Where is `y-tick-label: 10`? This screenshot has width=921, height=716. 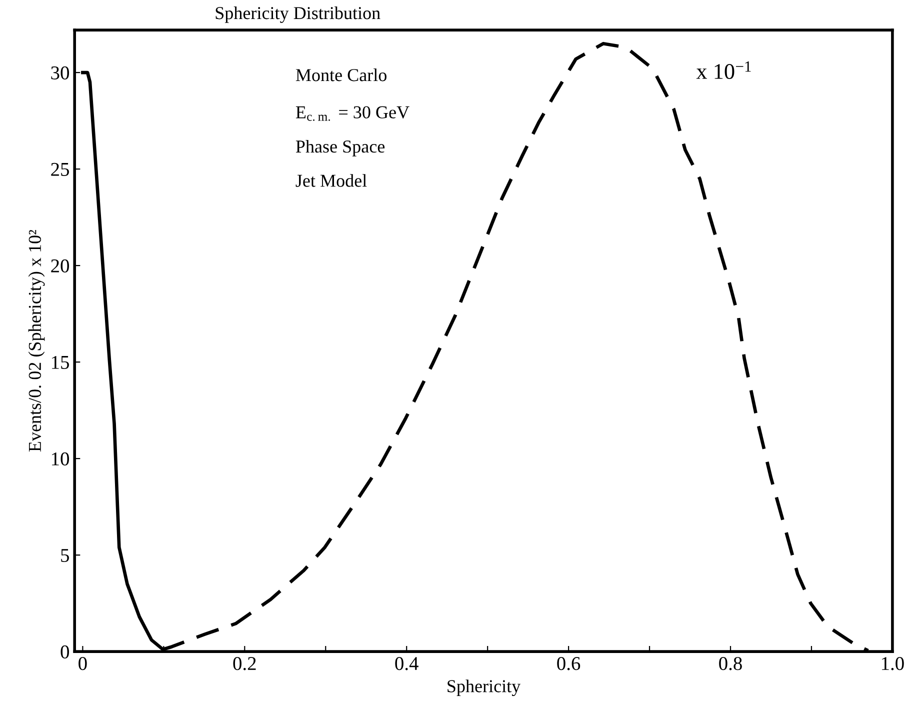
y-tick-label: 10 is located at coordinates (60, 459).